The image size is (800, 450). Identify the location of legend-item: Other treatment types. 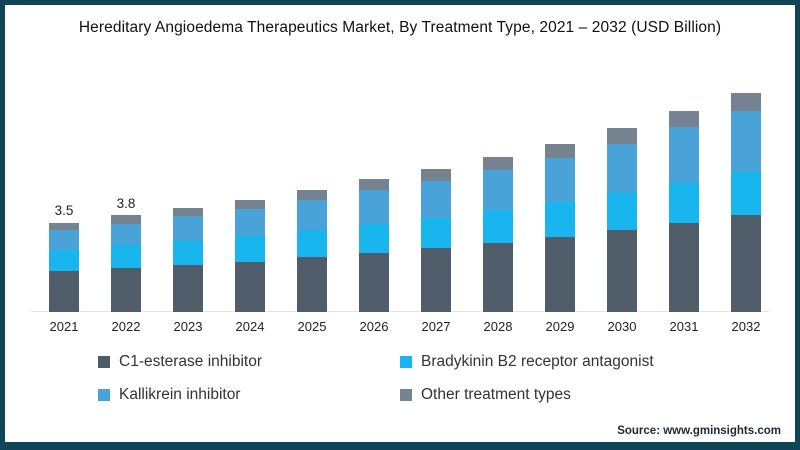
(527, 395).